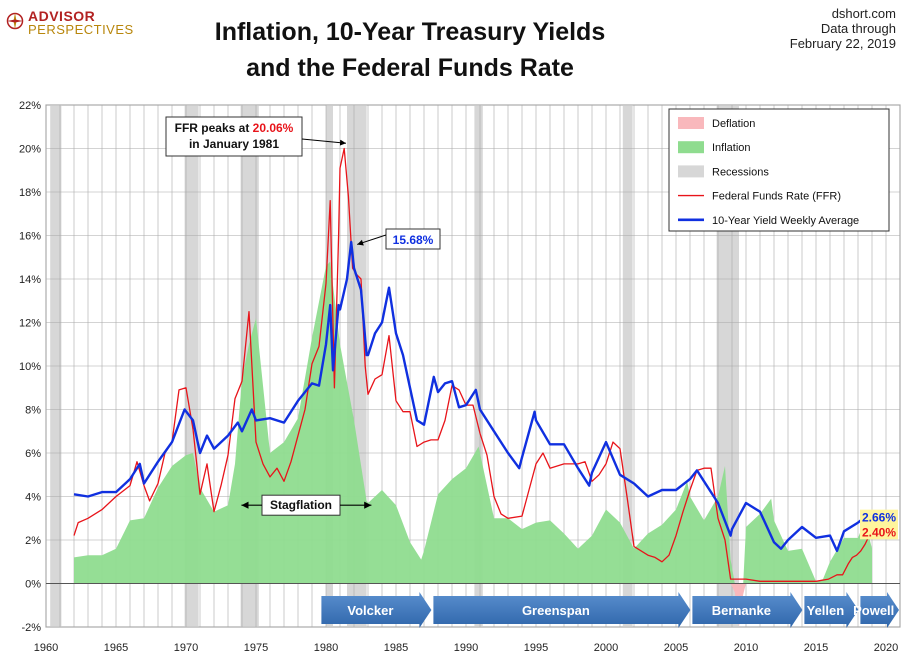 This screenshot has width=910, height=661. I want to click on x-tick-label: 1990, so click(466, 648).